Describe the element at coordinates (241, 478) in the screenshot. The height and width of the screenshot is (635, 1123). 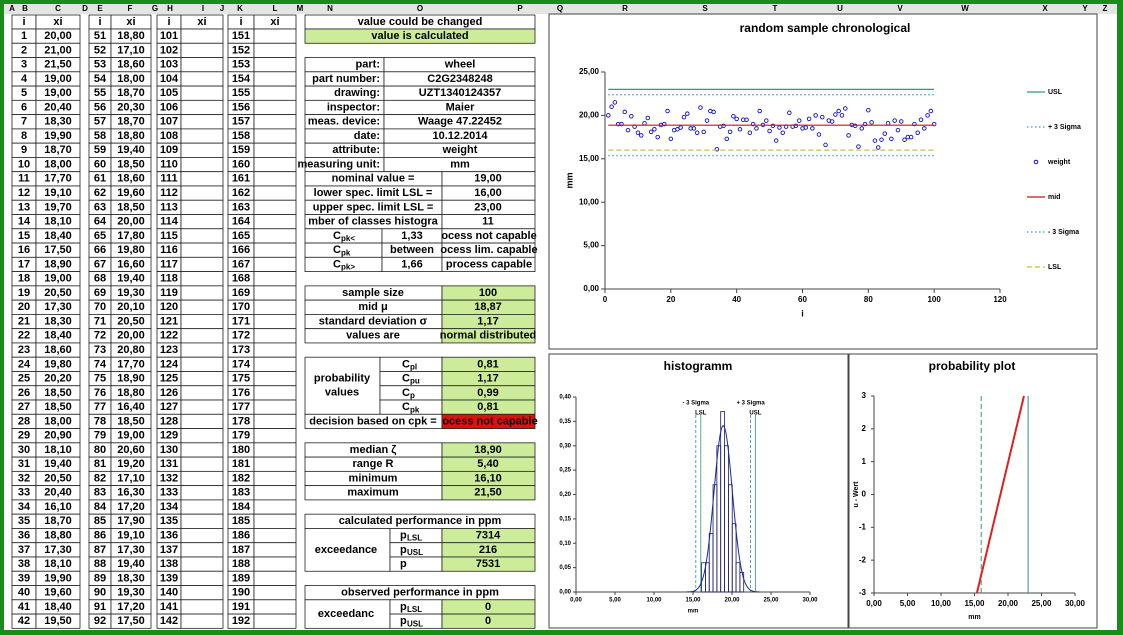
I see `index-cell: 182` at that location.